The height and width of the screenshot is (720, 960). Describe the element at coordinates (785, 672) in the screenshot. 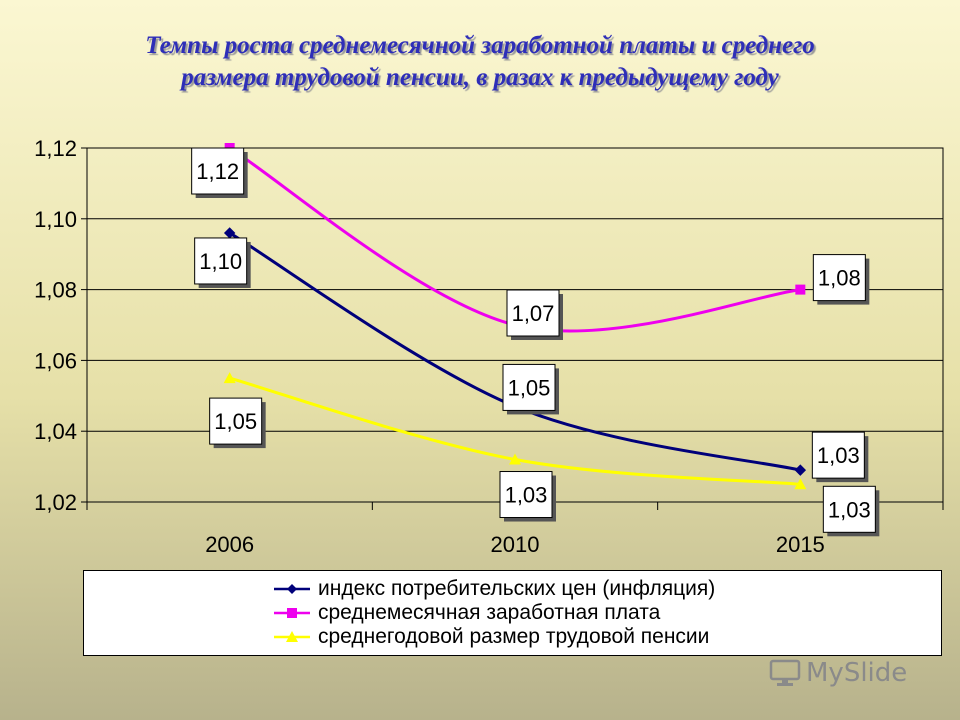

I see `monitor-logo-icon` at that location.